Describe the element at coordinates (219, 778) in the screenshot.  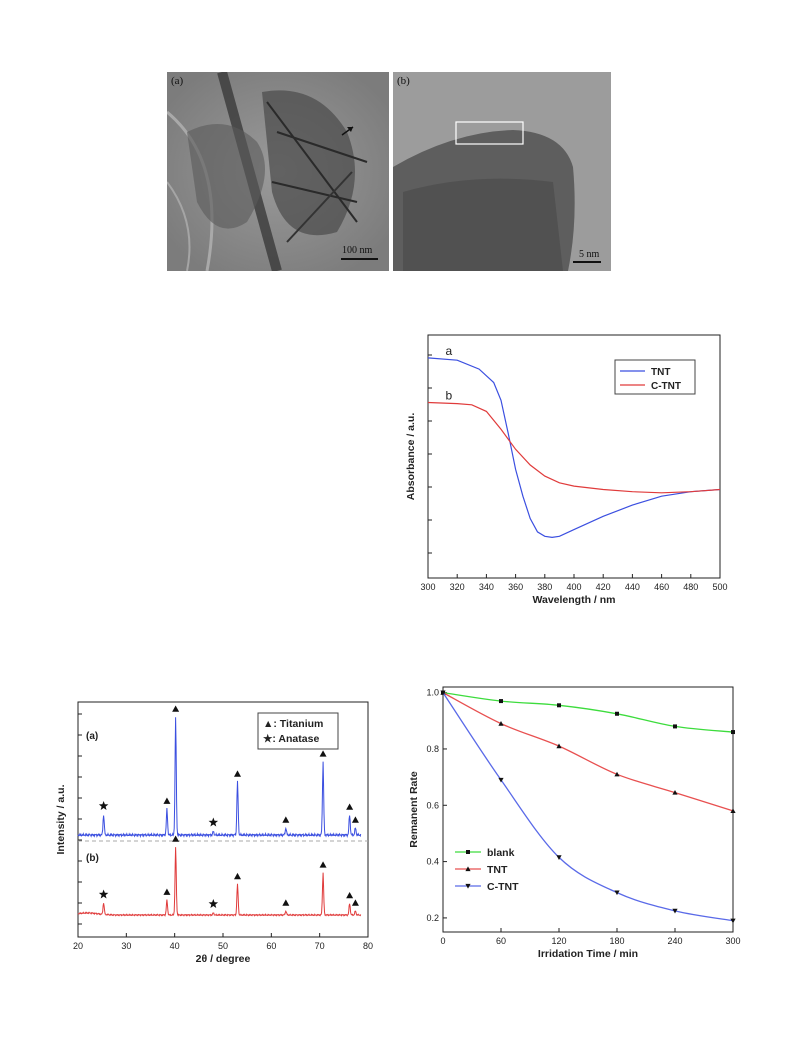
I see `xrd-pattern-a` at that location.